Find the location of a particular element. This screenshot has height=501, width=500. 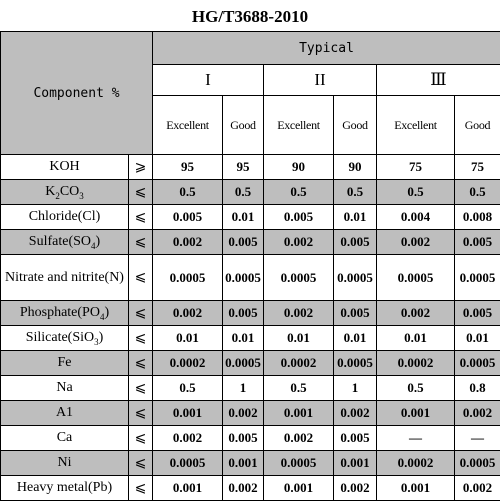

component-name: K2CO3 is located at coordinates (65, 192).